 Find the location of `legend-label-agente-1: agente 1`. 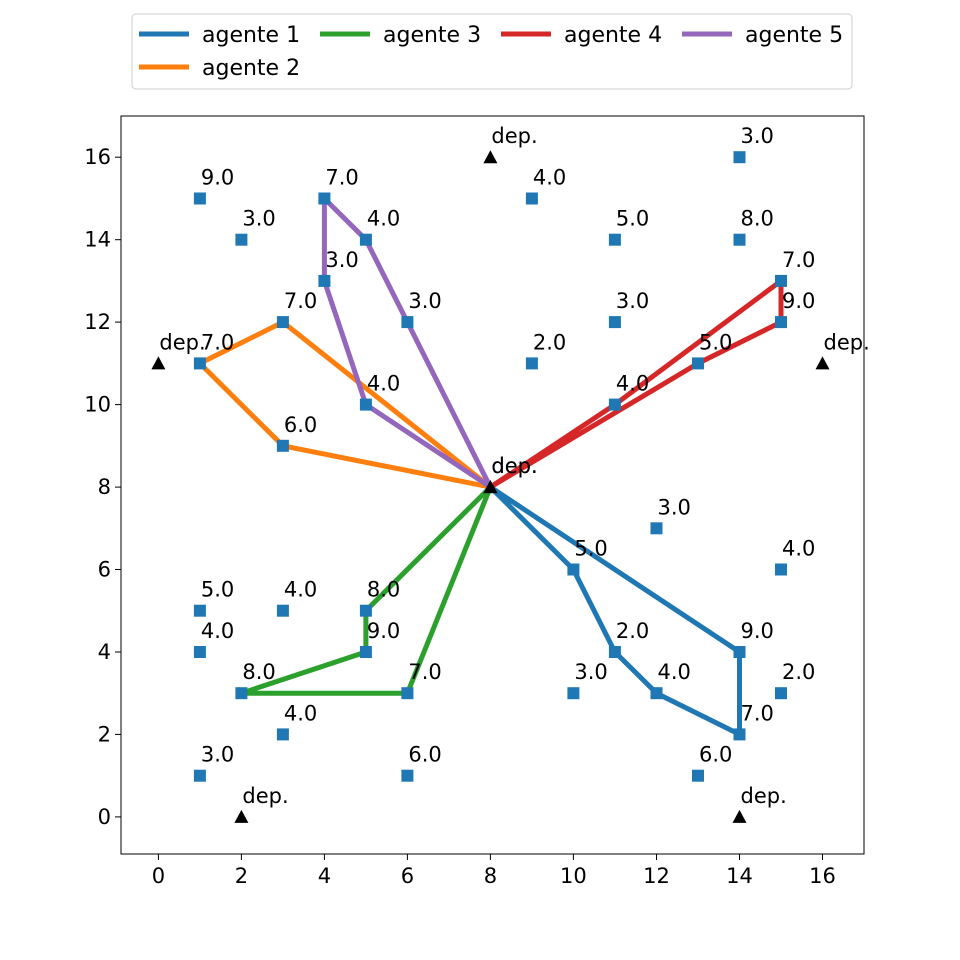

legend-label-agente-1: agente 1 is located at coordinates (251, 35).